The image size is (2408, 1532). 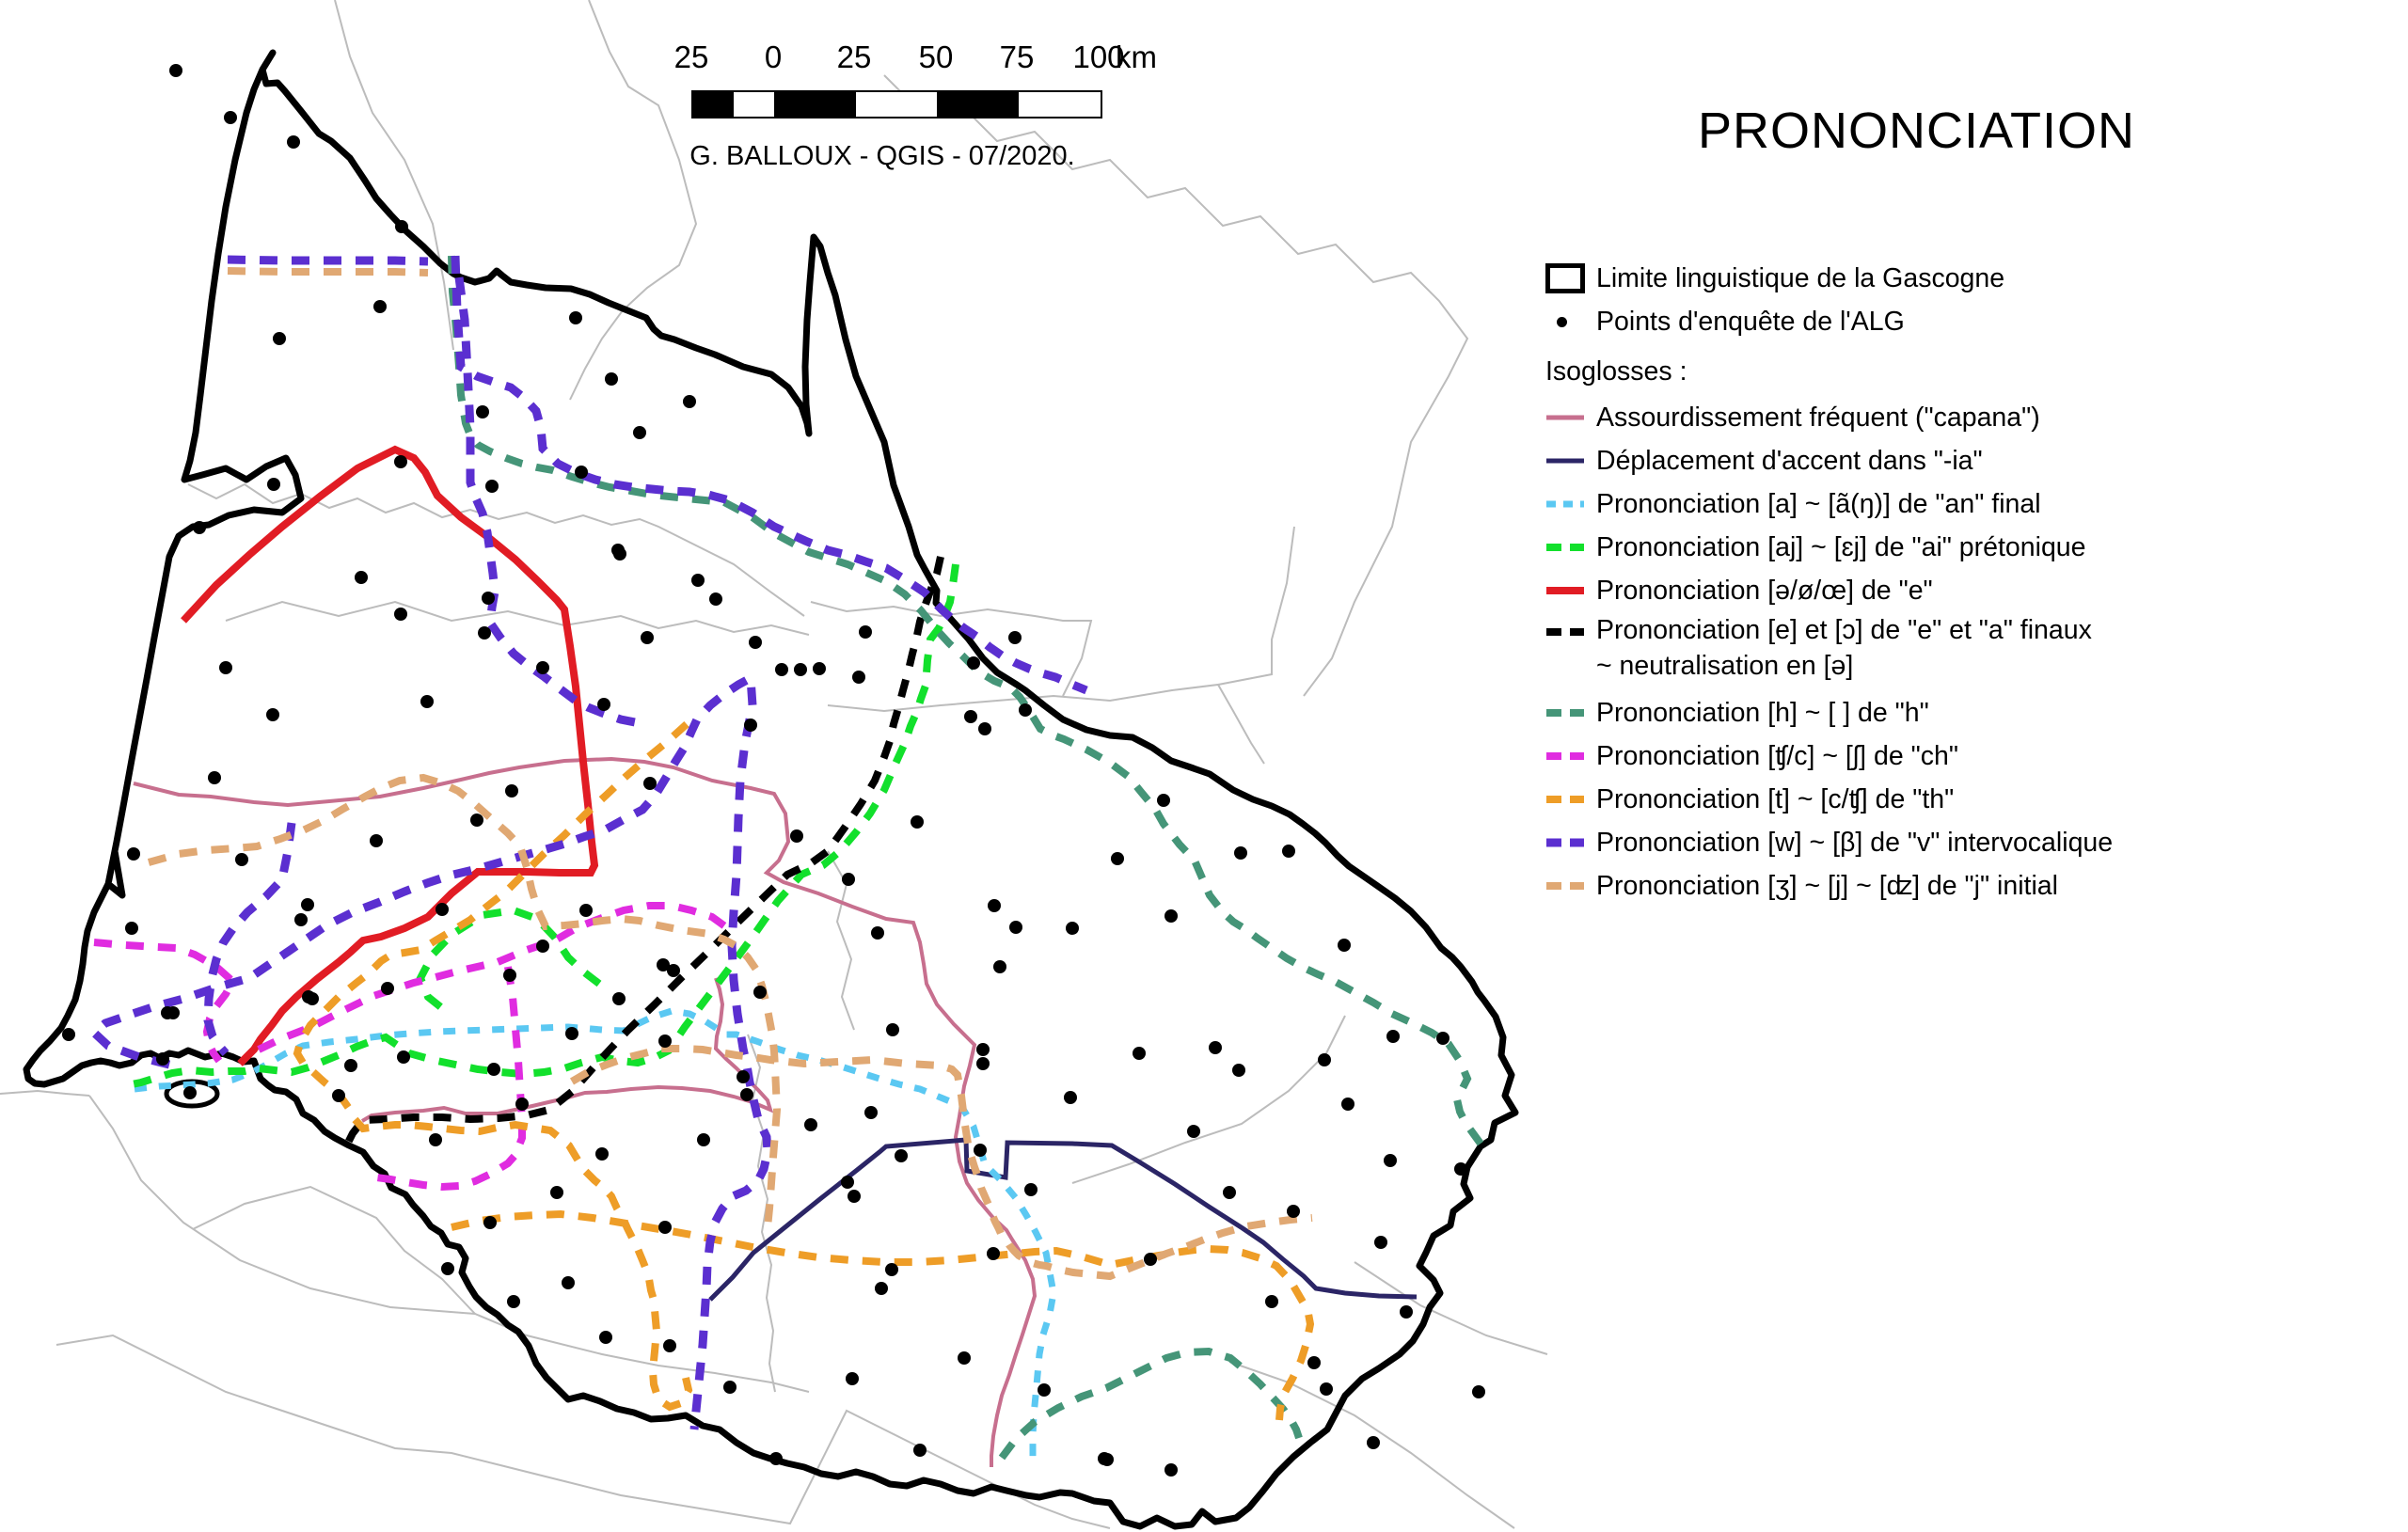 What do you see at coordinates (897, 104) in the screenshot?
I see `scale-bar-segments` at bounding box center [897, 104].